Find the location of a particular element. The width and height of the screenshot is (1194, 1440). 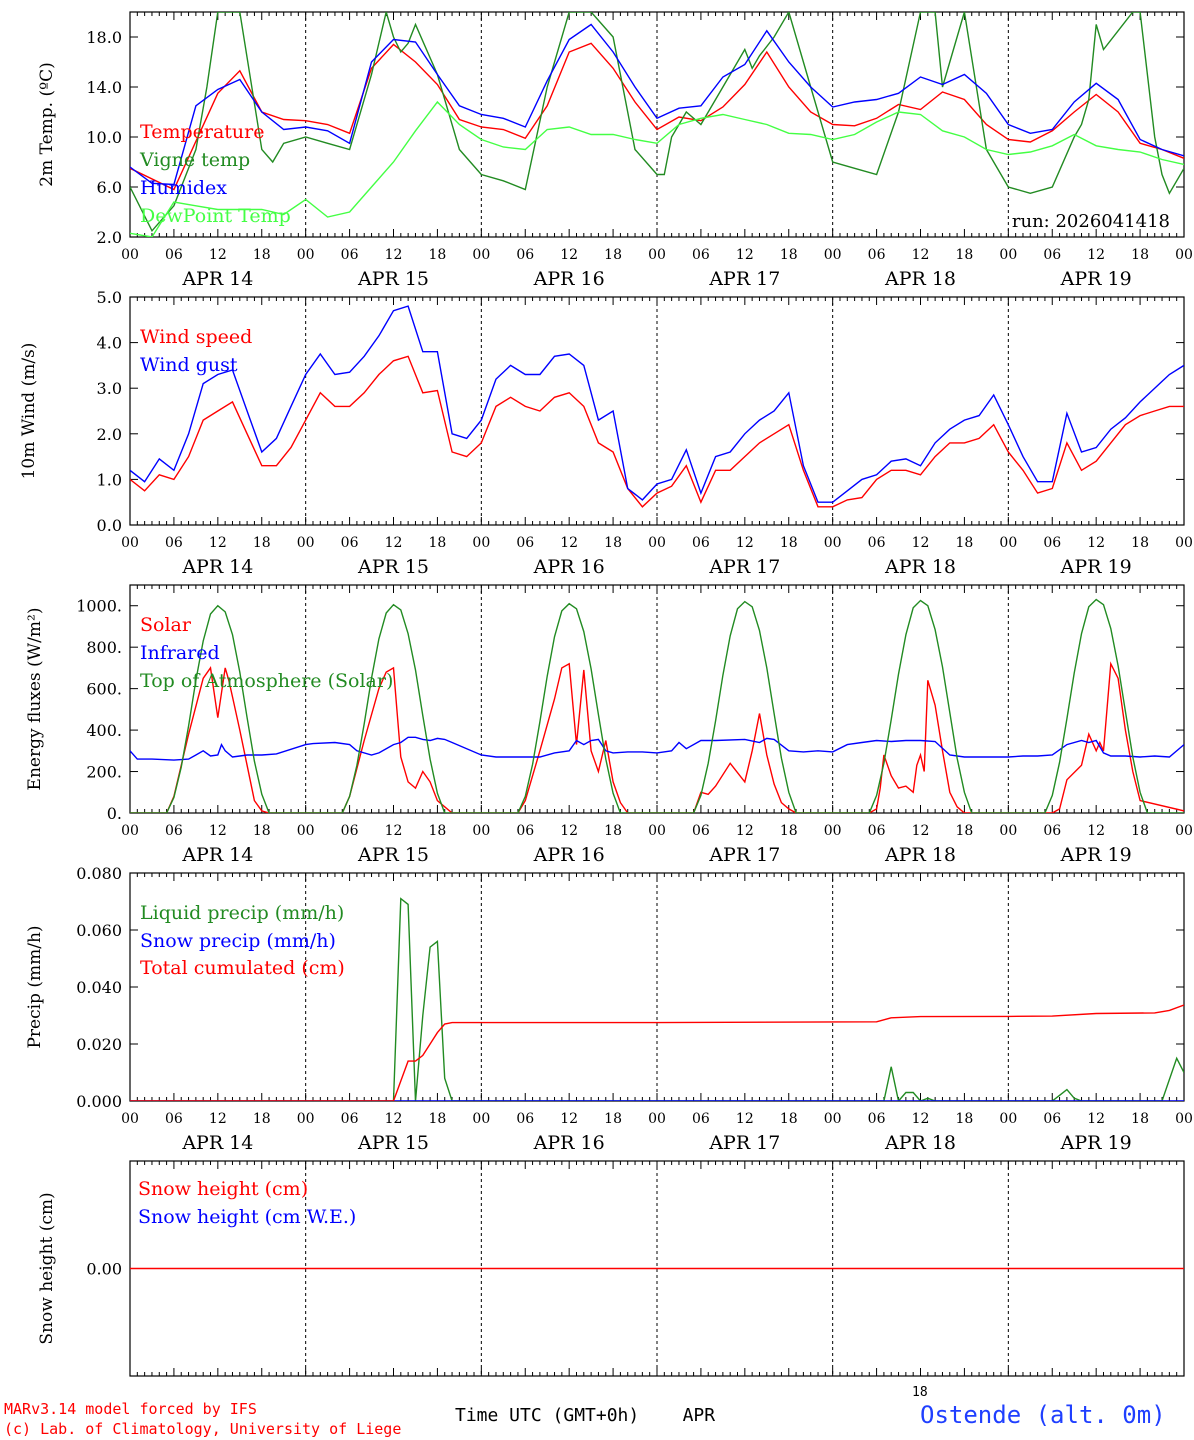

legend-entry: Vigne temp is located at coordinates (194, 160).